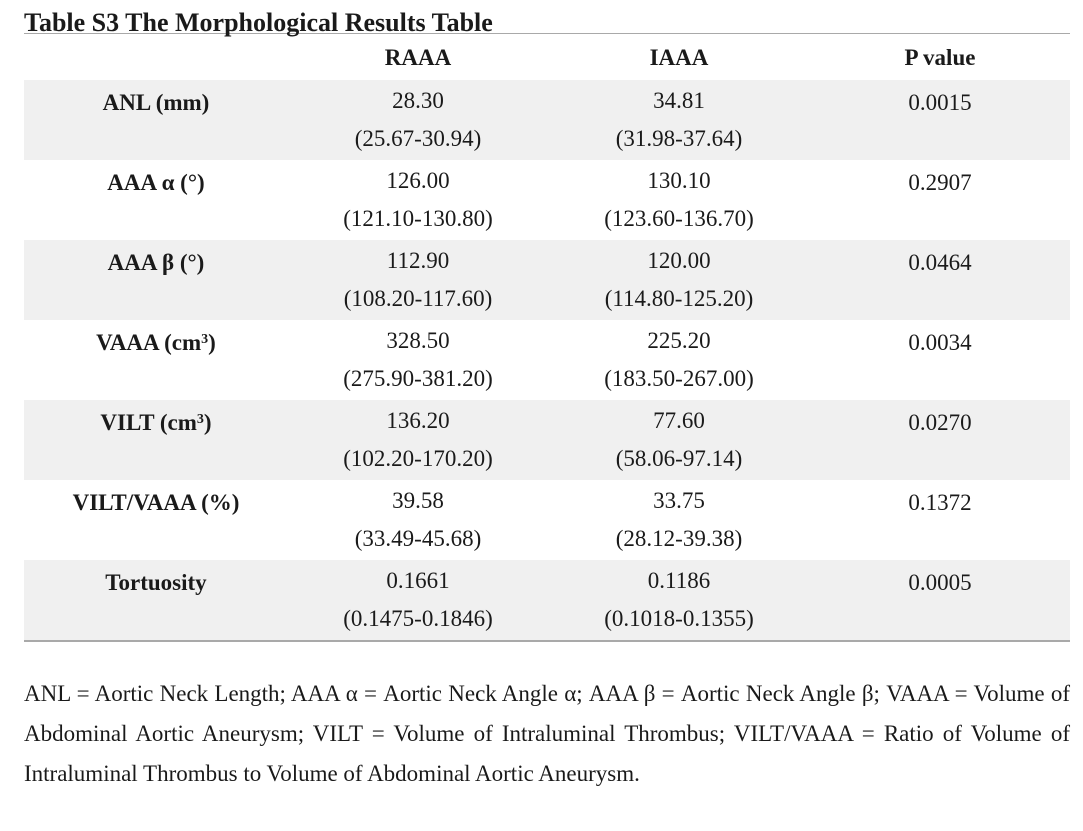  I want to click on raaa-value-range: (0.1475-0.1846), so click(418, 618).